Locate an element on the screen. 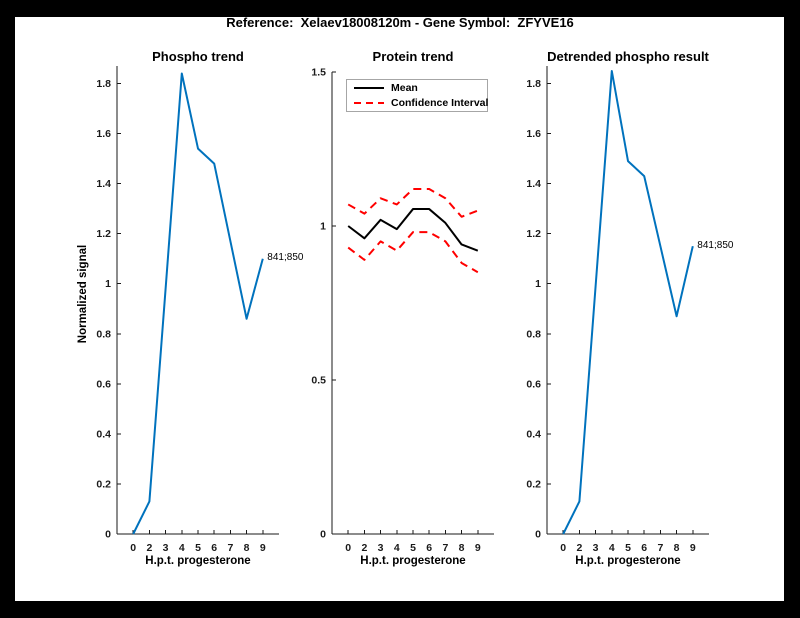 The height and width of the screenshot is (618, 800). confidence-interval-line-sample-icon is located at coordinates (369, 103).